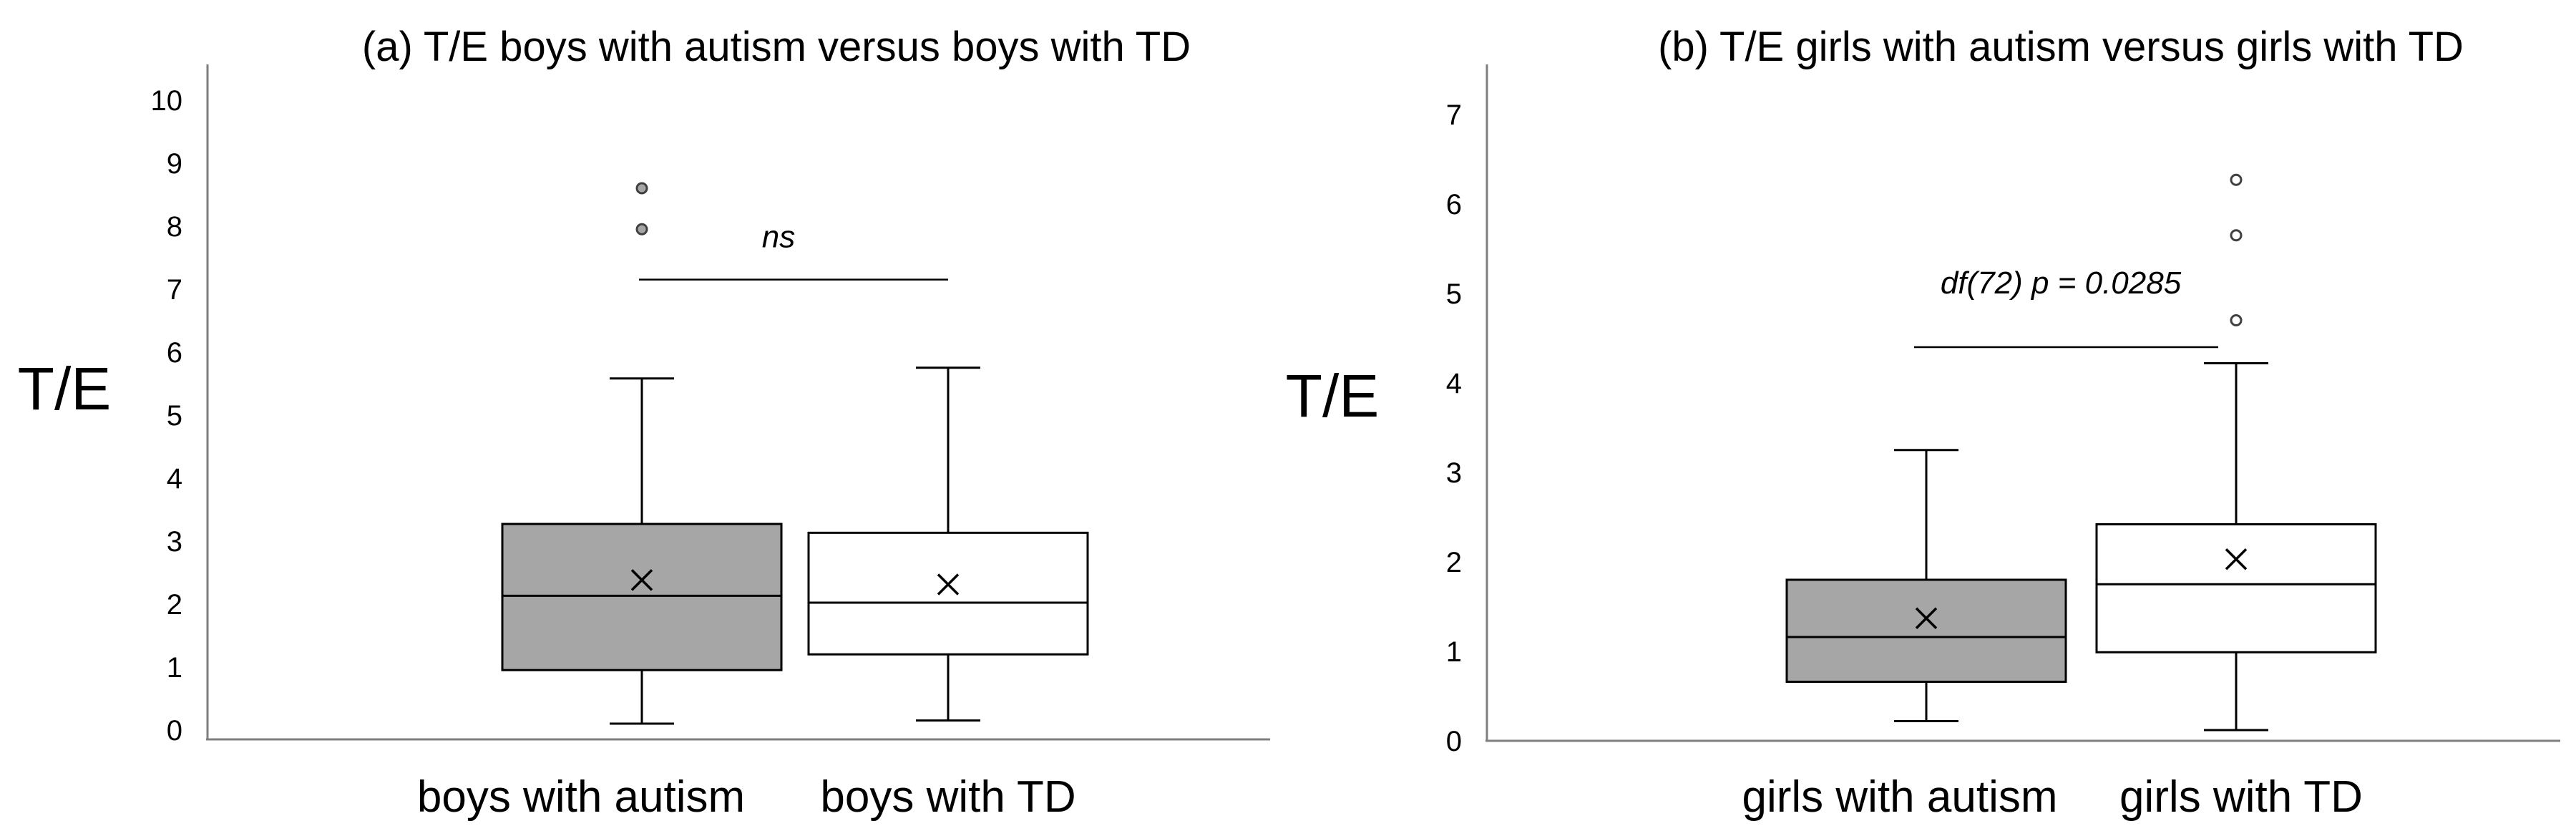  I want to click on panel-a-y-tick-3: 3, so click(174, 542).